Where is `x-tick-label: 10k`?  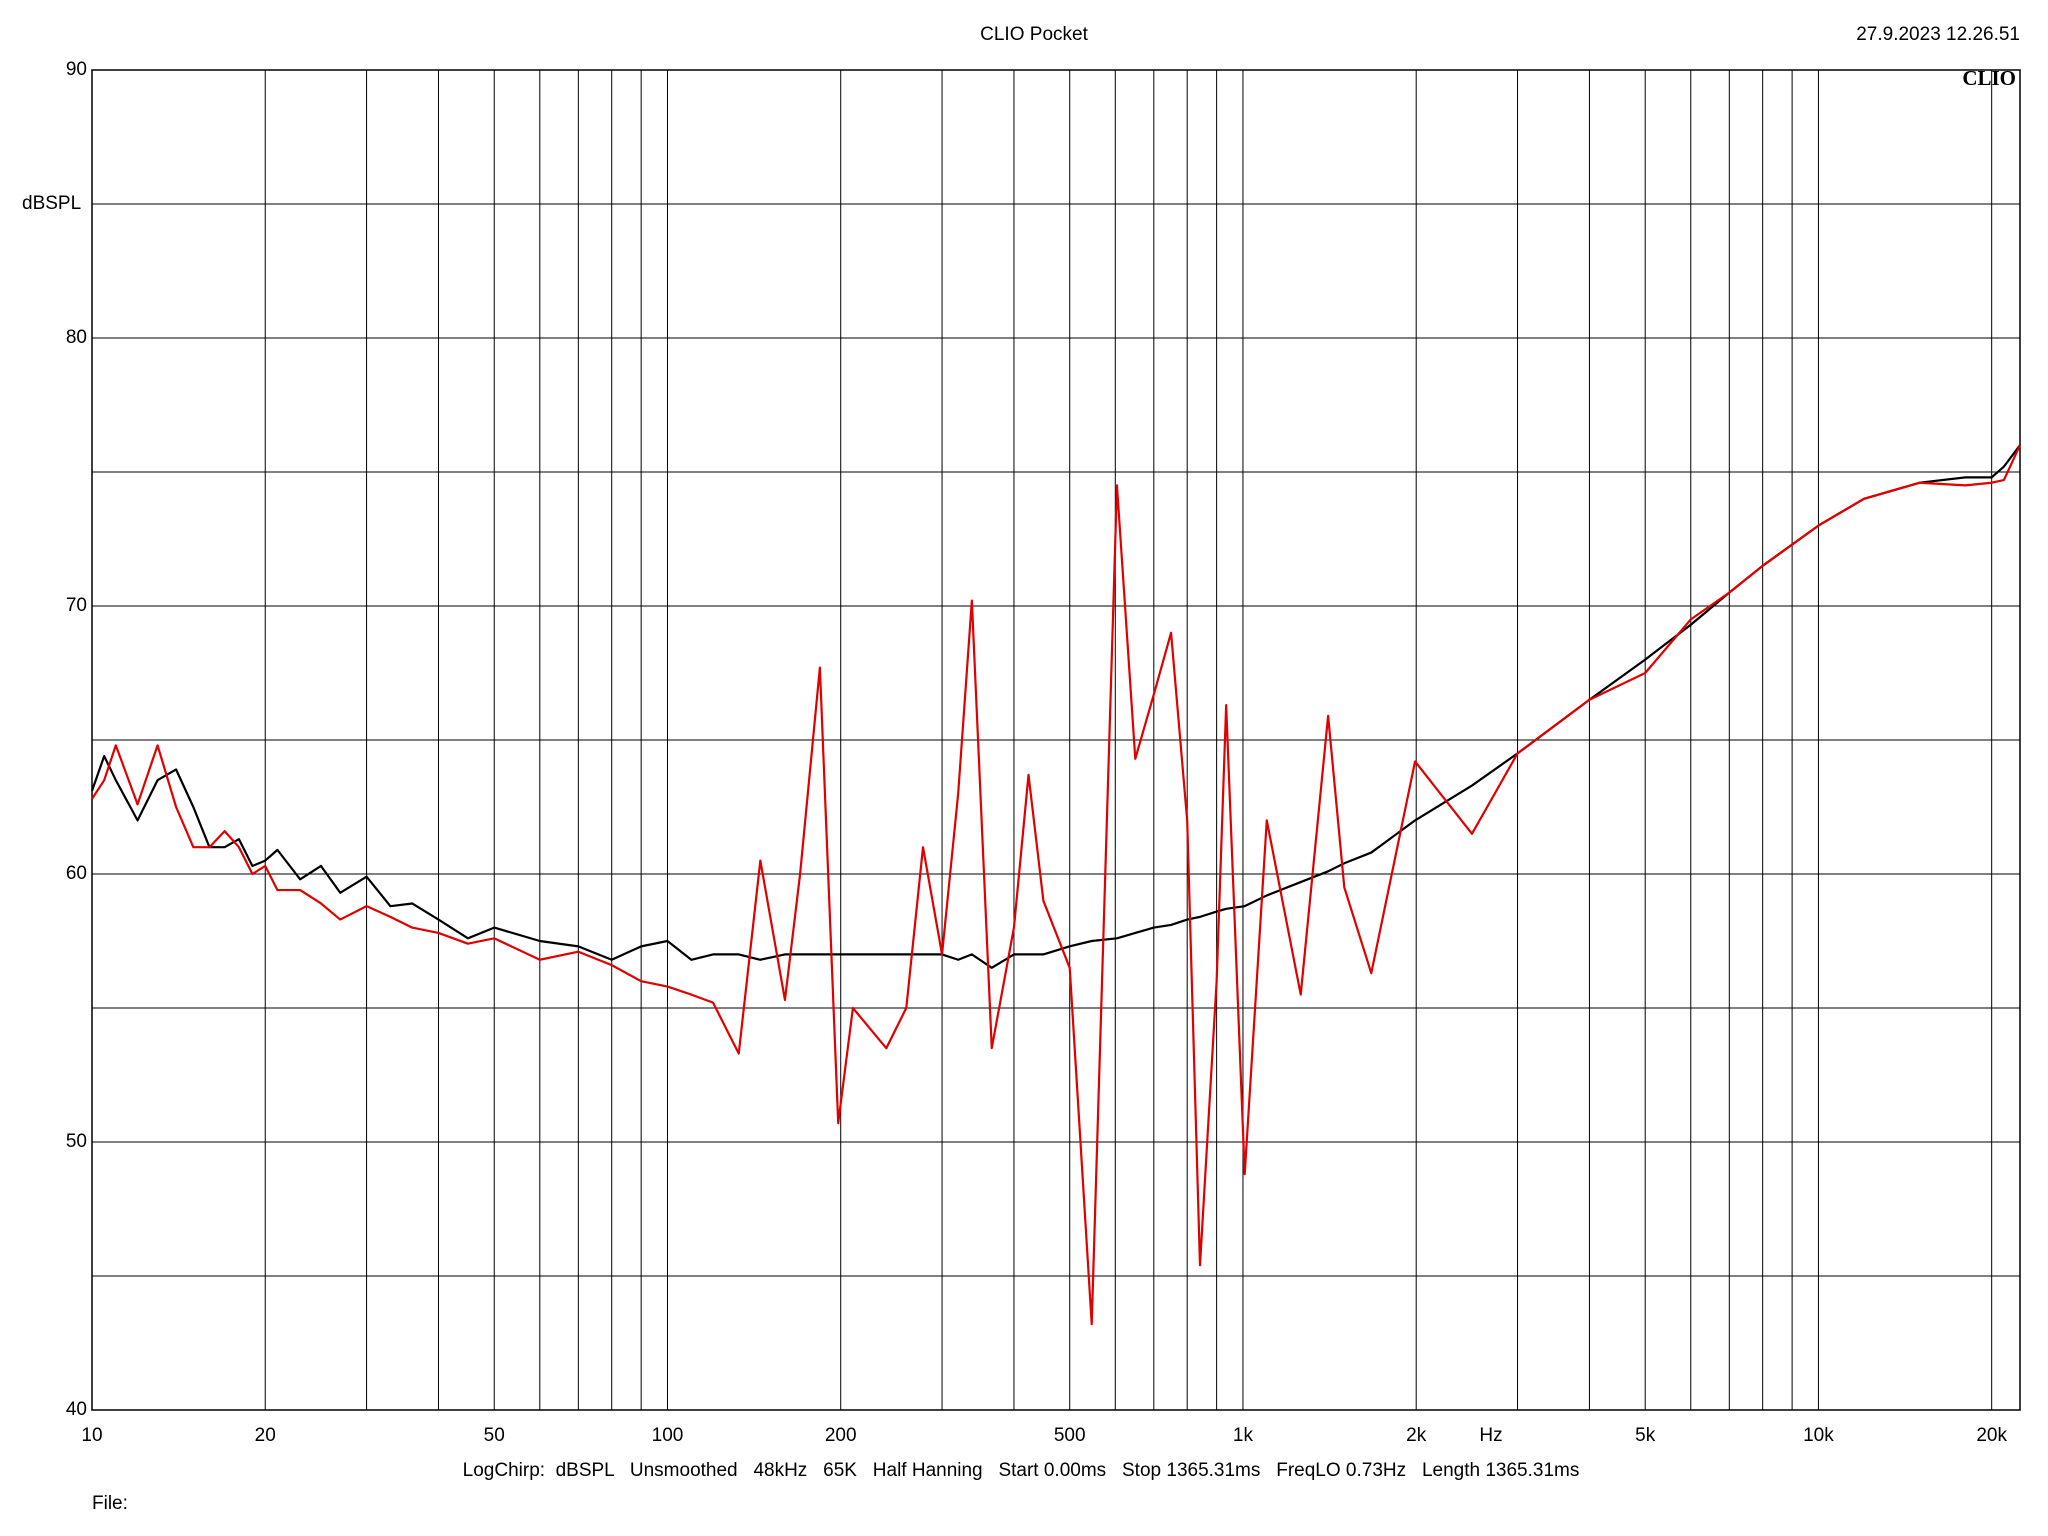
x-tick-label: 10k is located at coordinates (1818, 1435).